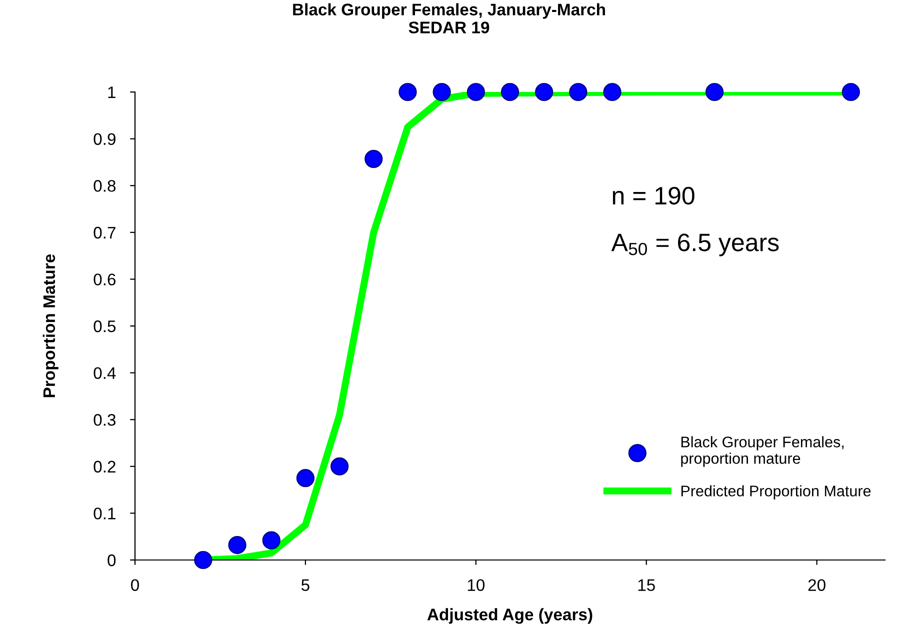  Describe the element at coordinates (776, 492) in the screenshot. I see `legend-label: Predicted Proportion Mature` at that location.